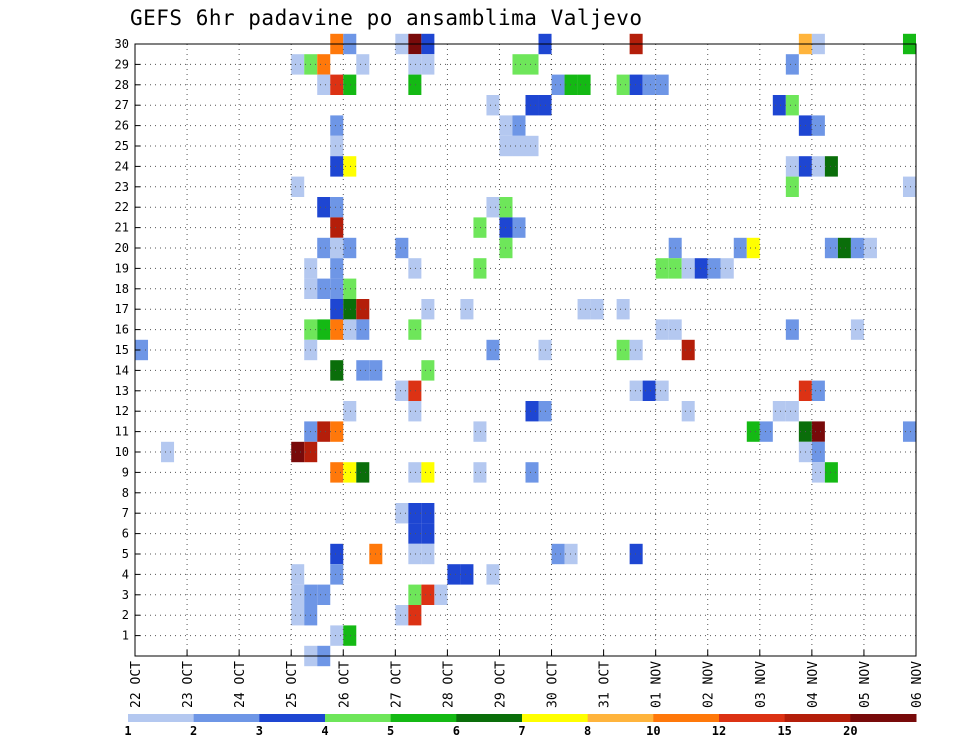 Image resolution: width=960 pixels, height=742 pixels. Describe the element at coordinates (500, 684) in the screenshot. I see `x-tick-label: 29 OCT` at that location.